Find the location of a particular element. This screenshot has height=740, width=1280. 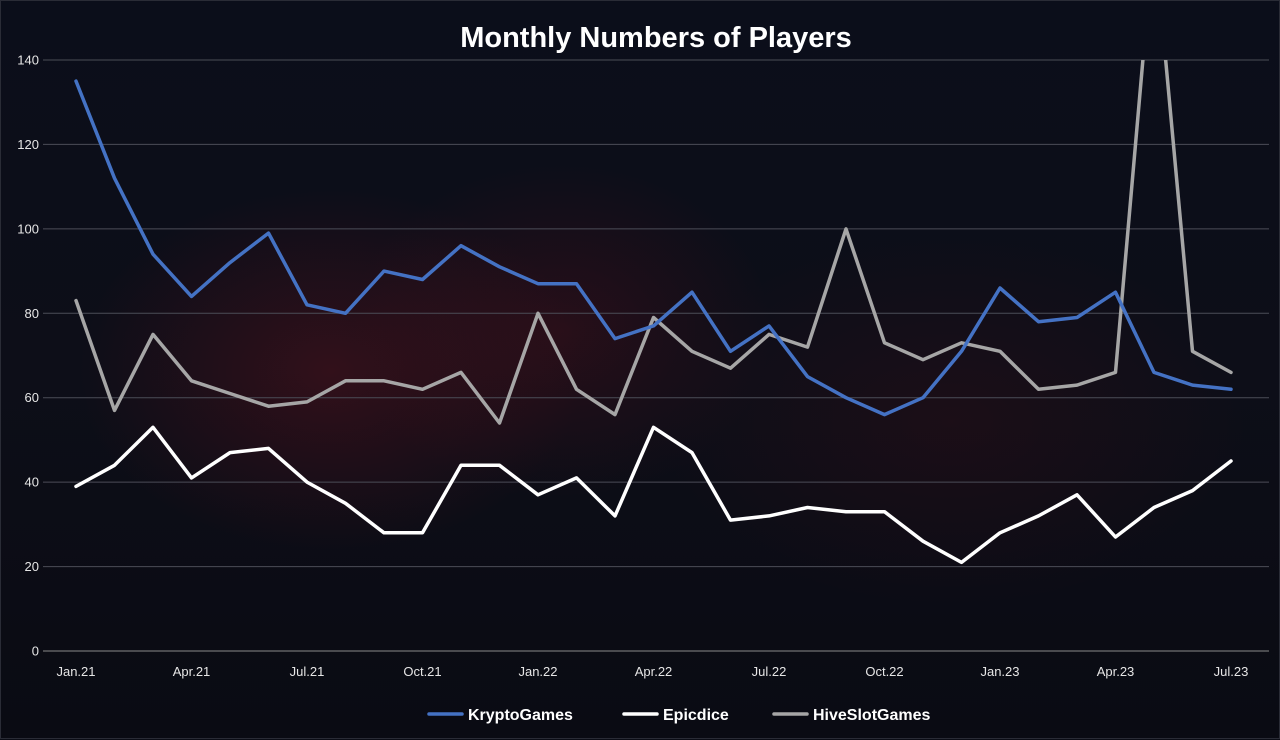

chart-title: Monthly Numbers of Players is located at coordinates (656, 38).